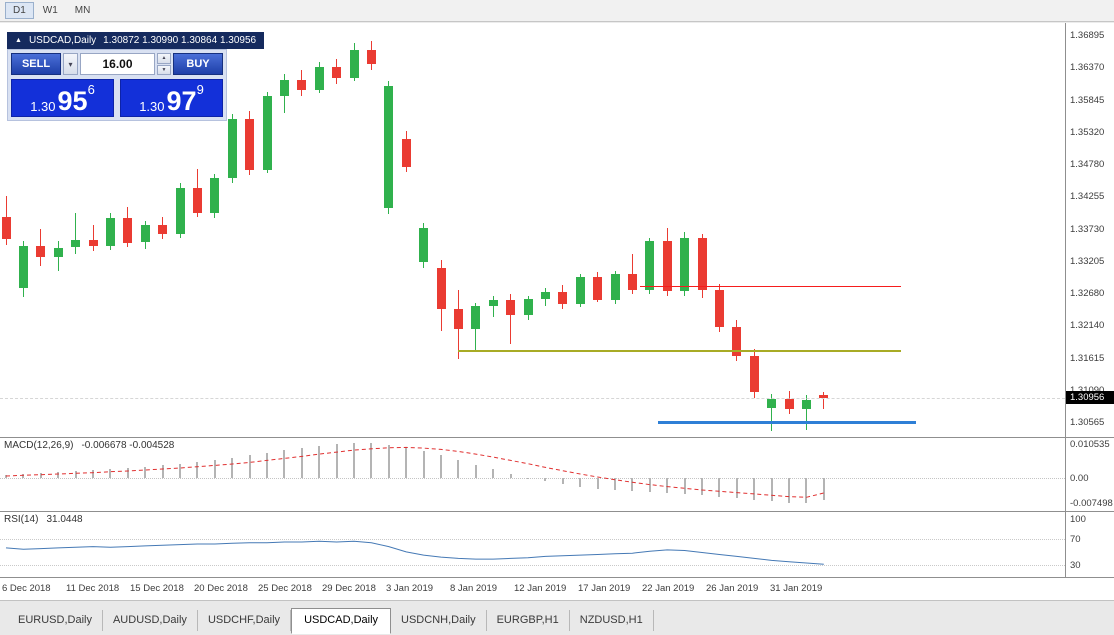 The height and width of the screenshot is (635, 1114). I want to click on support-hline, so click(787, 423).